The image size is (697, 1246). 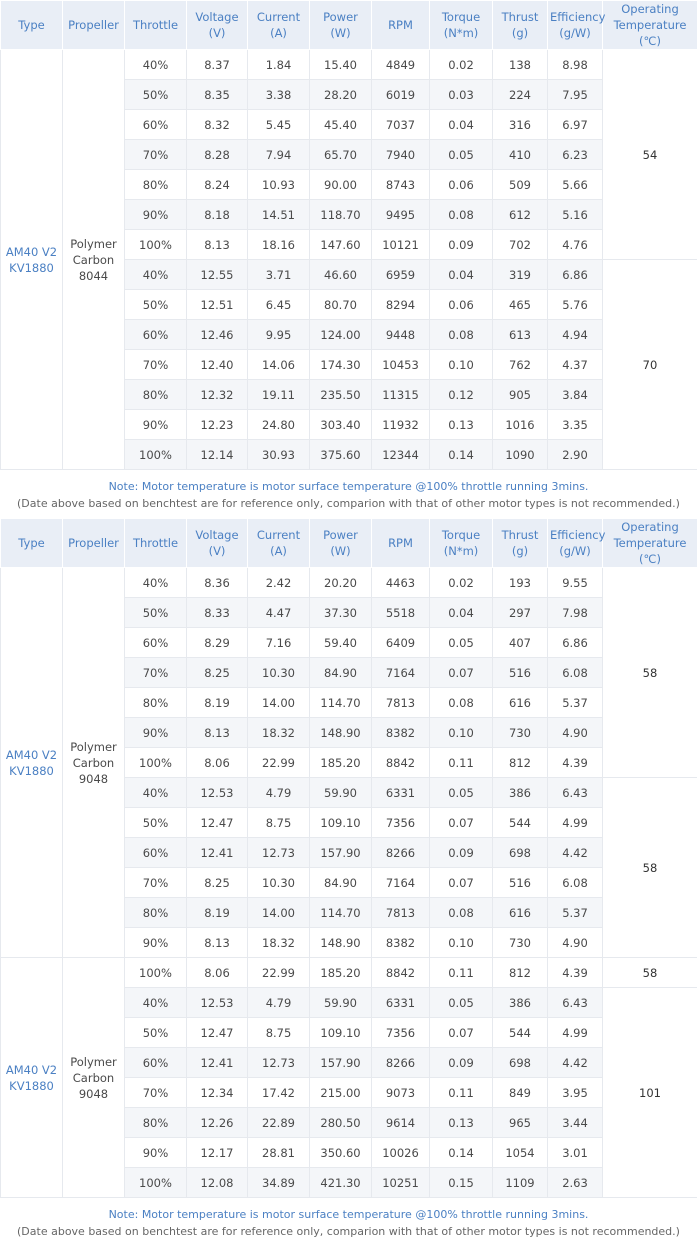 I want to click on thrust-cell: 224, so click(x=520, y=95).